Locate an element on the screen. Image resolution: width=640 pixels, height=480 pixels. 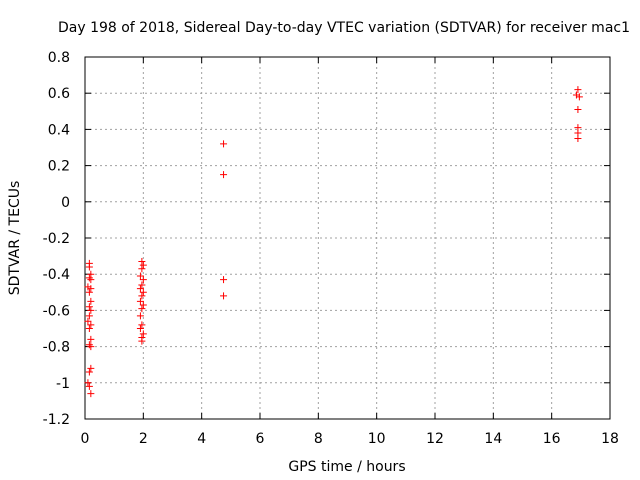
x-tick-label: 6 is located at coordinates (260, 439).